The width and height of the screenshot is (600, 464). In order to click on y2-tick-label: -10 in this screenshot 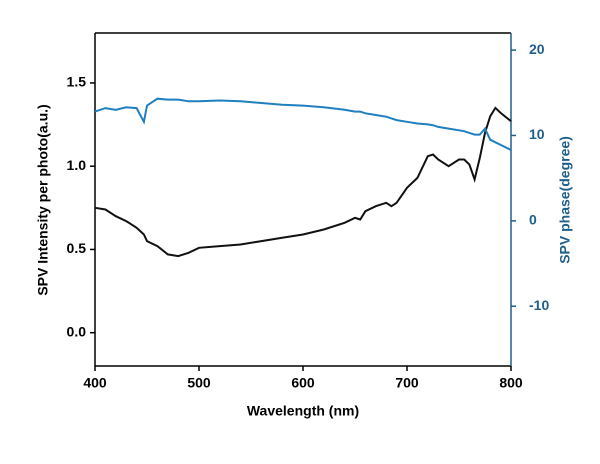, I will do `click(539, 305)`.